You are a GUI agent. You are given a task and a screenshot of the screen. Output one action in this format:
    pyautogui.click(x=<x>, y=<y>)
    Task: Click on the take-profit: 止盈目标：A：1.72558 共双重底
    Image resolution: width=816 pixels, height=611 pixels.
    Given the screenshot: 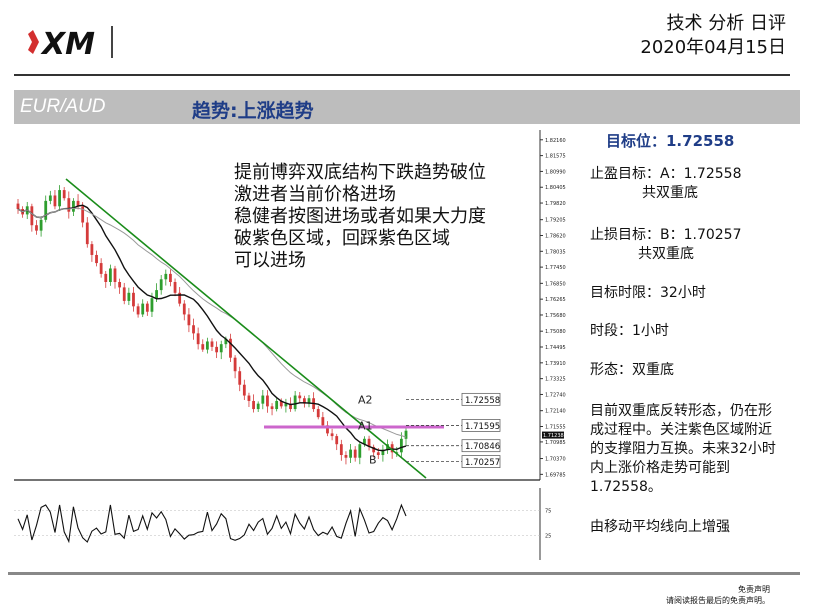 What is the action you would take?
    pyautogui.click(x=665, y=184)
    